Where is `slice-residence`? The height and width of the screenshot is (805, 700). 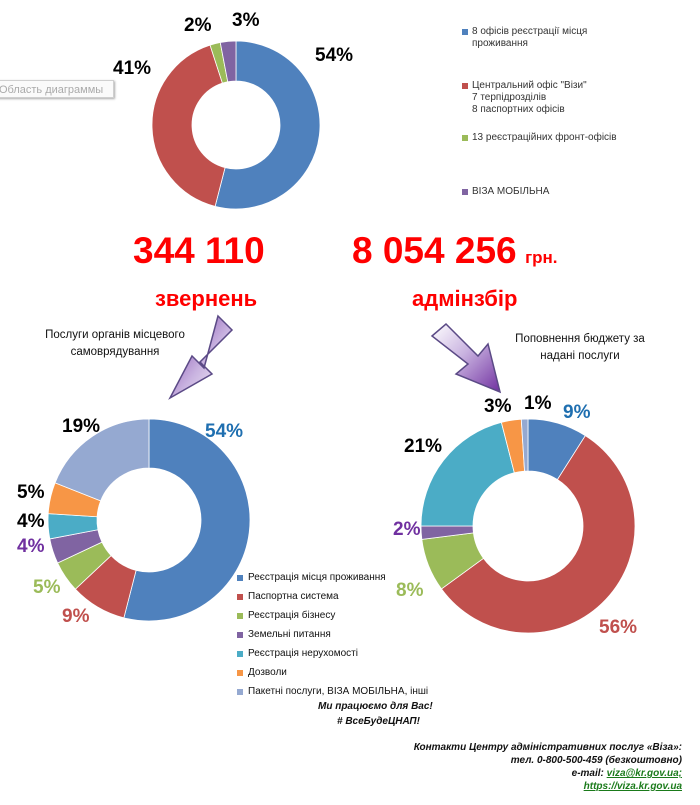 slice-residence is located at coordinates (187, 520).